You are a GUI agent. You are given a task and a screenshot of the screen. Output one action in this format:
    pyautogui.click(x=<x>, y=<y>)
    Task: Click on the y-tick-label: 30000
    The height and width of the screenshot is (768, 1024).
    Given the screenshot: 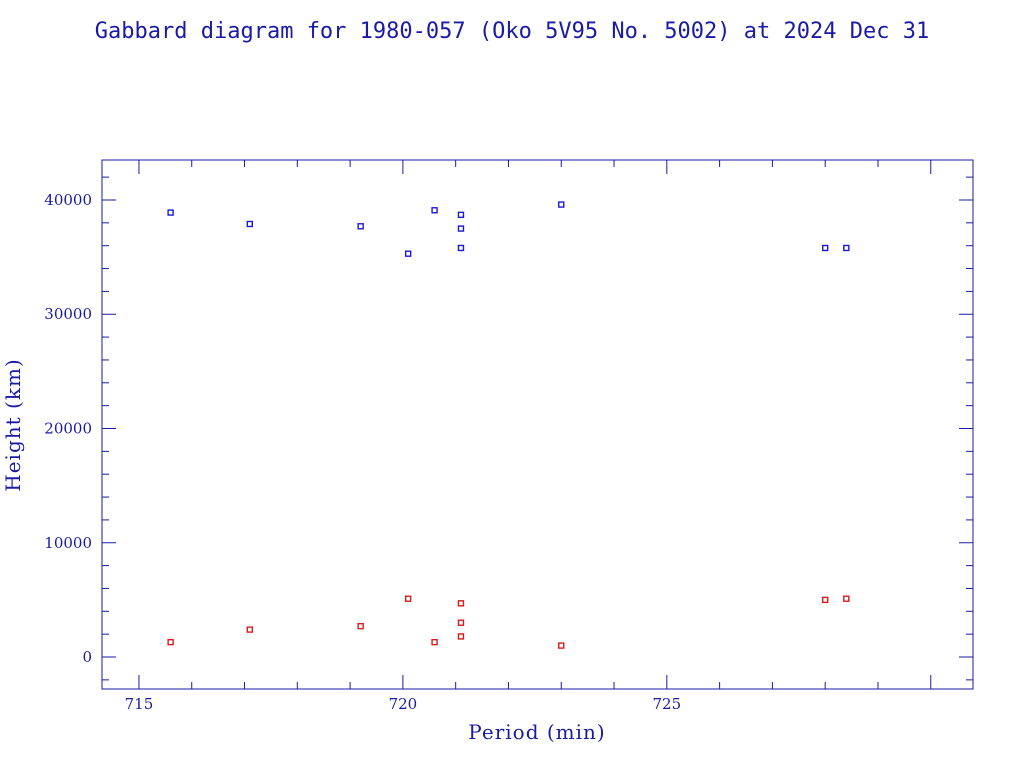 What is the action you would take?
    pyautogui.click(x=68, y=314)
    